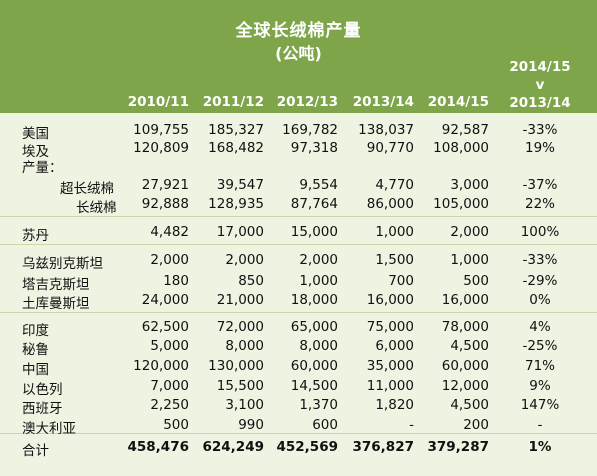  I want to click on table-cell: 39,547, so click(240, 185).